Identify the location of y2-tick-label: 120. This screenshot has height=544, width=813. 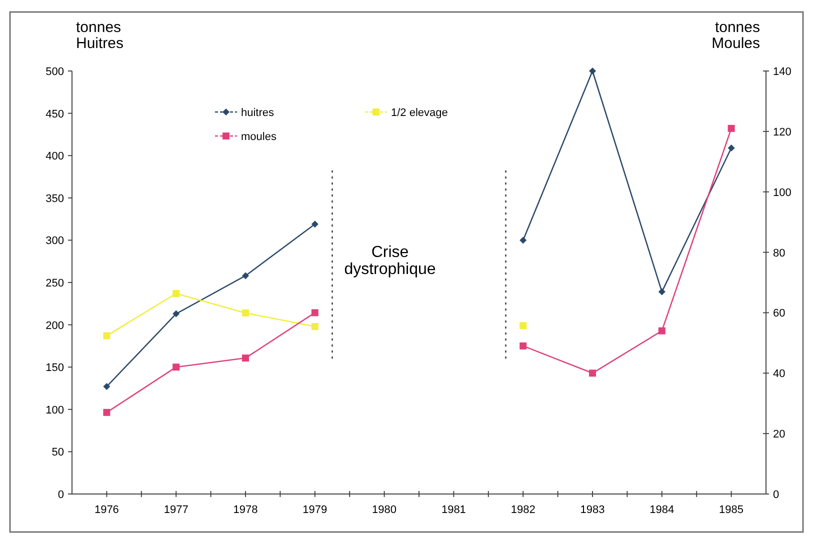
(782, 132).